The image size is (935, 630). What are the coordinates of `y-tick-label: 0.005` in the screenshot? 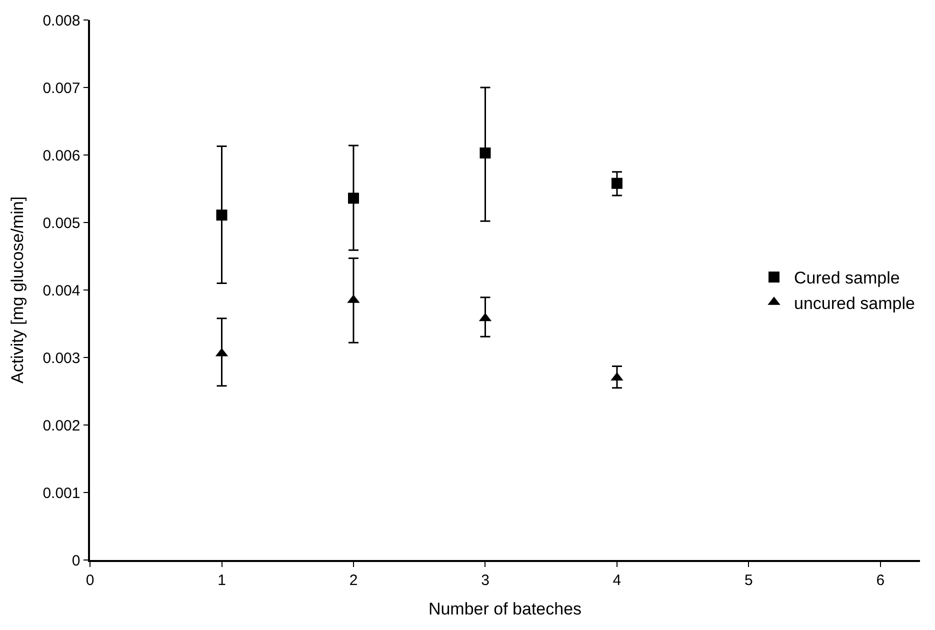 It's located at (61, 223).